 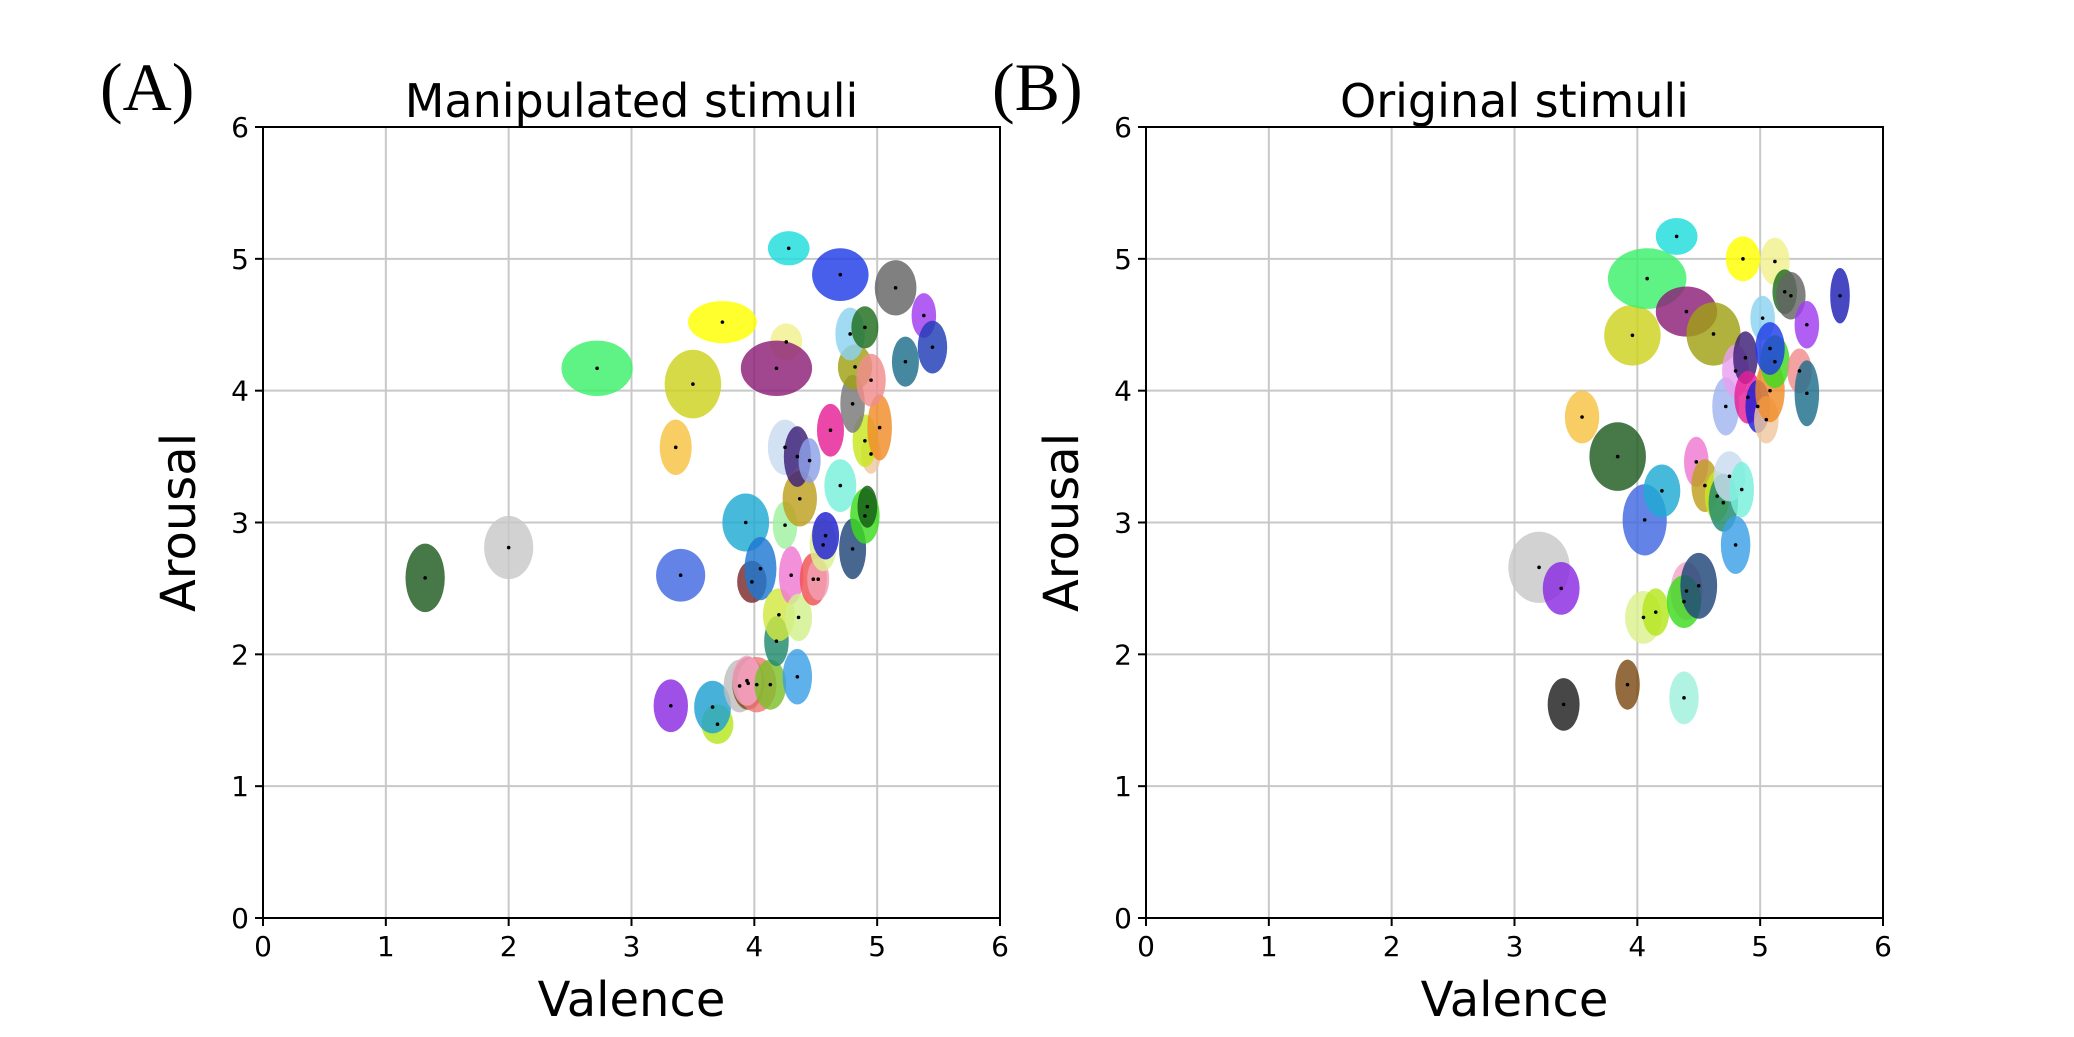 I want to click on panel-label-b: (B), so click(x=1037, y=87).